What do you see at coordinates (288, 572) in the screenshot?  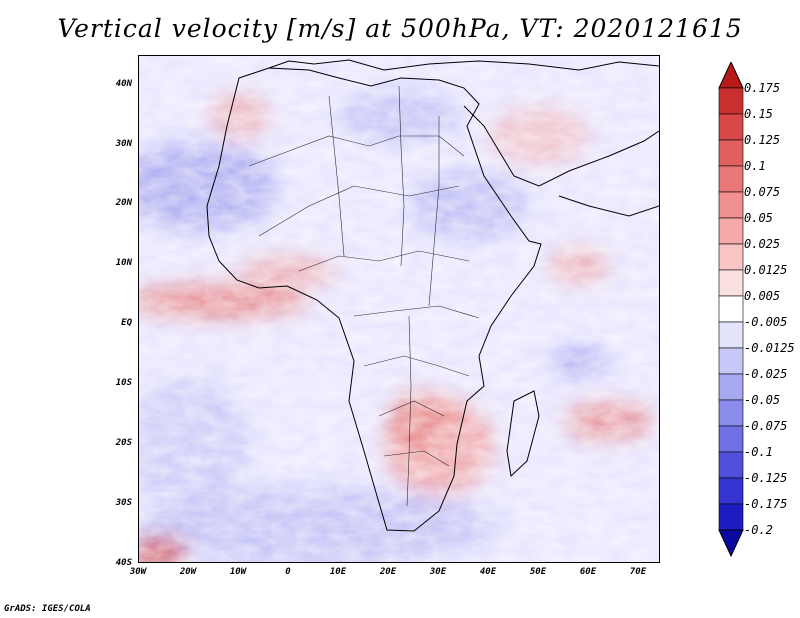 I see `lon-label: 0` at bounding box center [288, 572].